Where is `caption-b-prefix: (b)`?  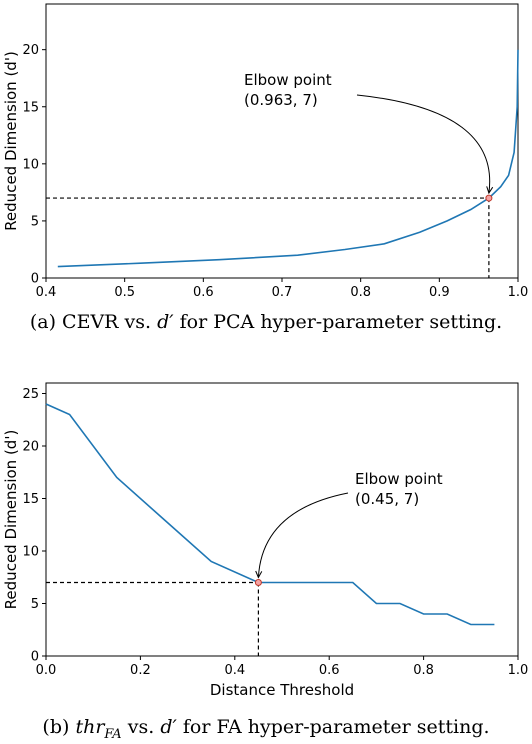
caption-b-prefix: (b) is located at coordinates (56, 727).